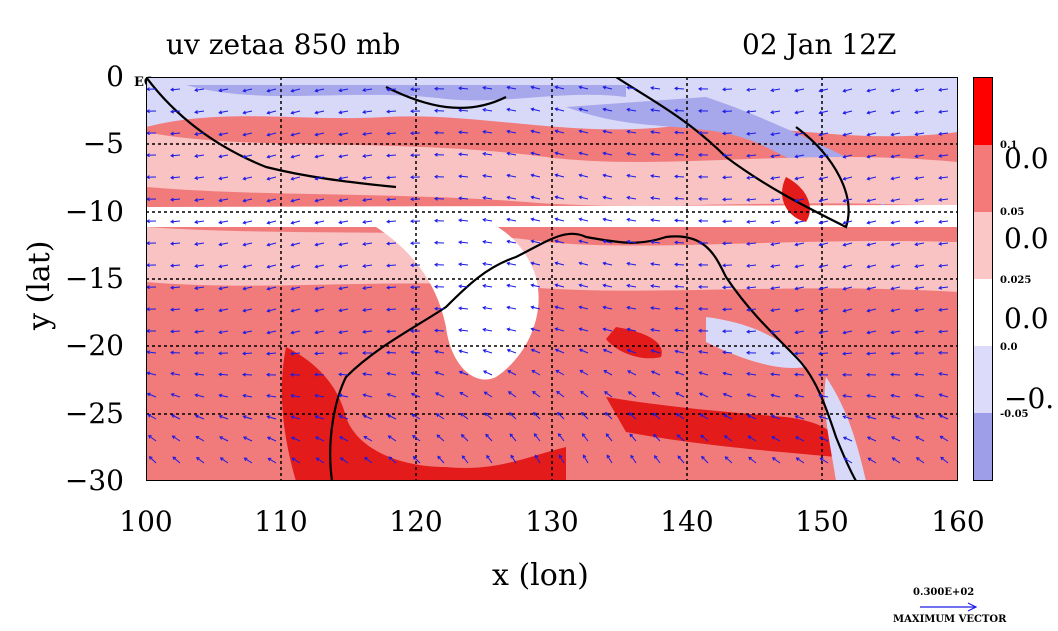 Image resolution: width=1058 pixels, height=631 pixels. Describe the element at coordinates (1029, 398) in the screenshot. I see `colorbar-big-label: −0.` at that location.